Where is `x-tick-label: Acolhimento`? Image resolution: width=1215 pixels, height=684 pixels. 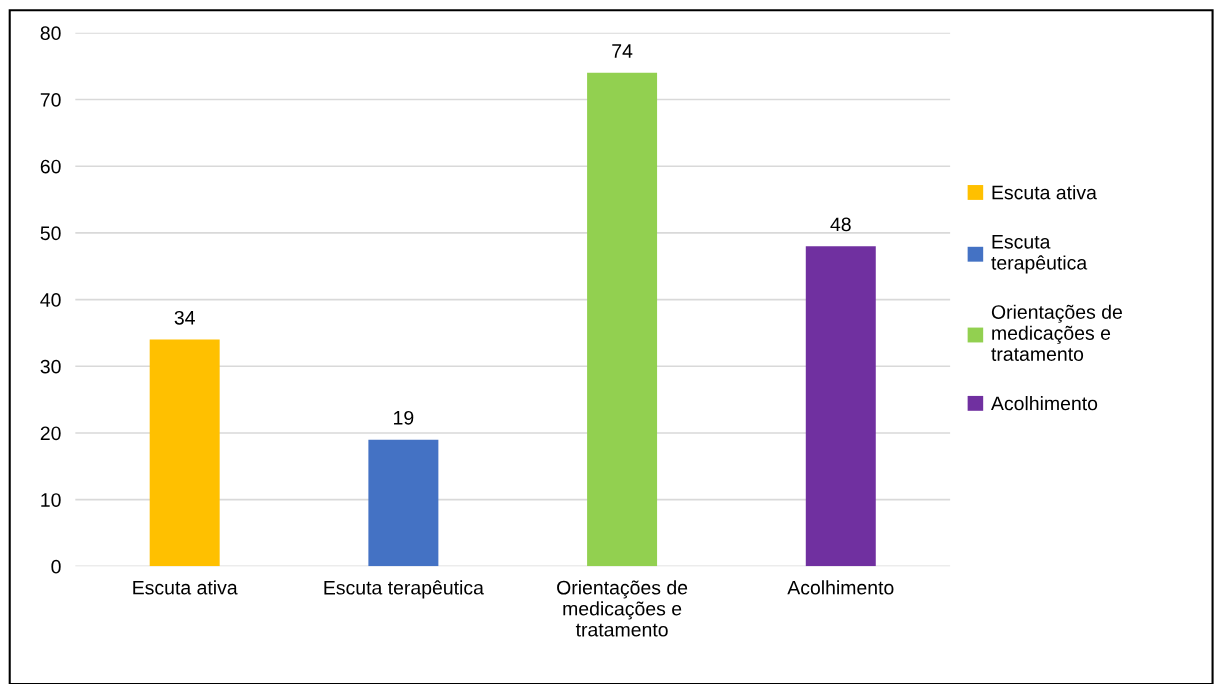
x-tick-label: Acolhimento is located at coordinates (840, 587).